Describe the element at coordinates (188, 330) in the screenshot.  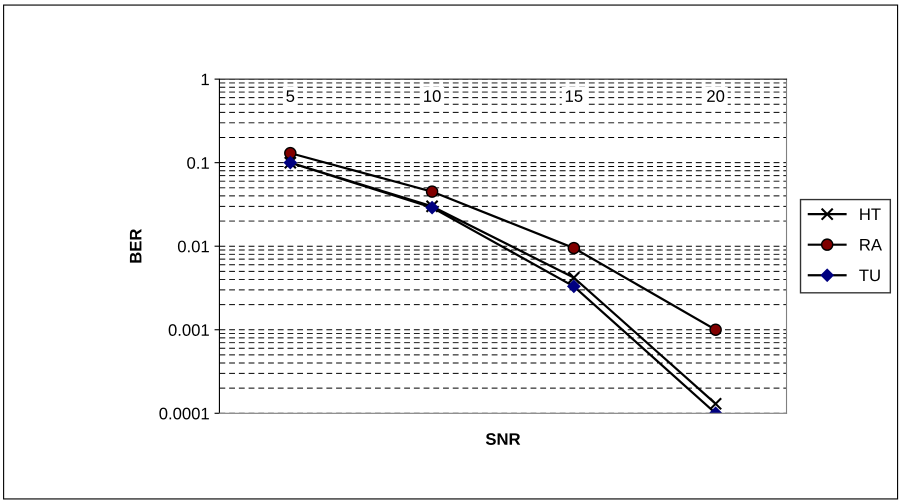
I see `y-tick-label: 0.001` at that location.